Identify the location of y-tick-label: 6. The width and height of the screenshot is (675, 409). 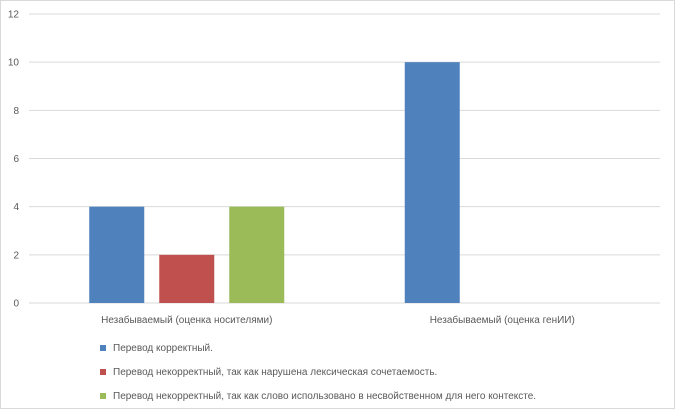
(16, 159).